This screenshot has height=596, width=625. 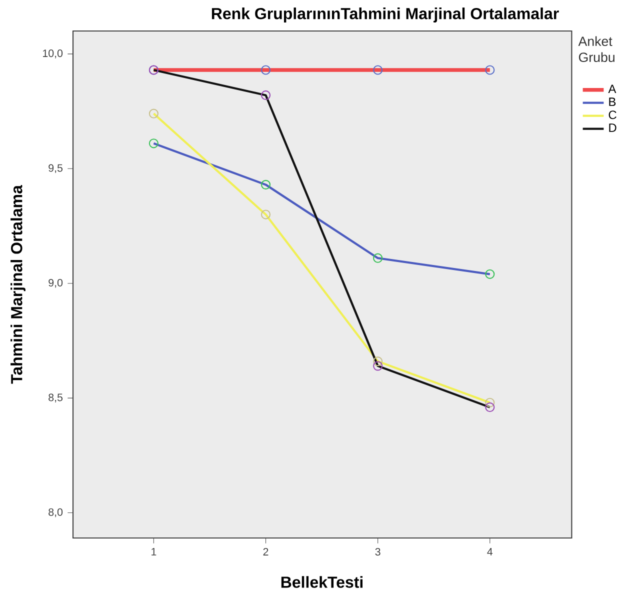 What do you see at coordinates (55, 513) in the screenshot?
I see `y-tick-label: 8,0` at bounding box center [55, 513].